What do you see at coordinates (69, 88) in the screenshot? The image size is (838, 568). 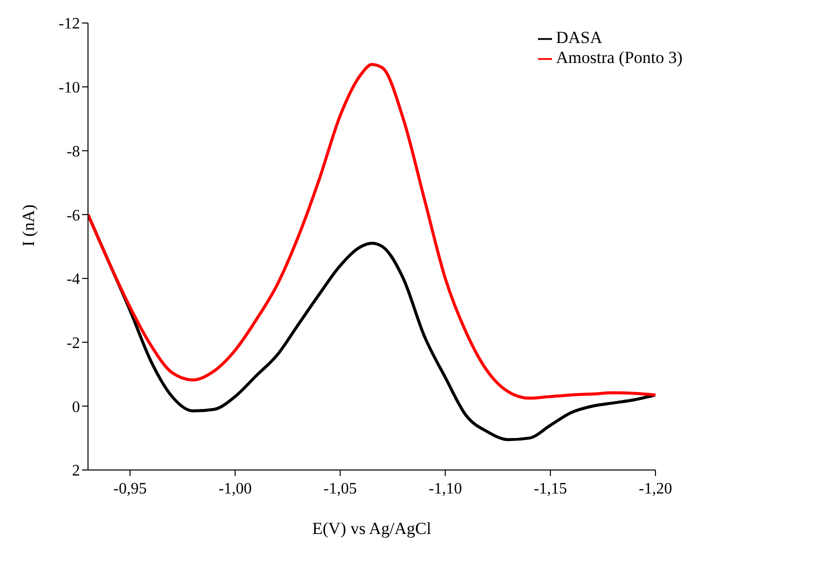 I see `y-tick-label: -10` at bounding box center [69, 88].